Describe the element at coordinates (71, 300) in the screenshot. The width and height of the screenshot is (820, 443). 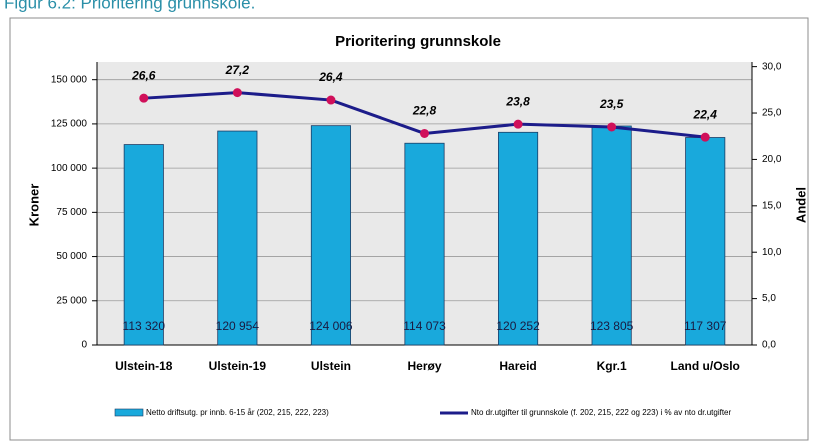
I see `y-tick-label: 25 000` at that location.